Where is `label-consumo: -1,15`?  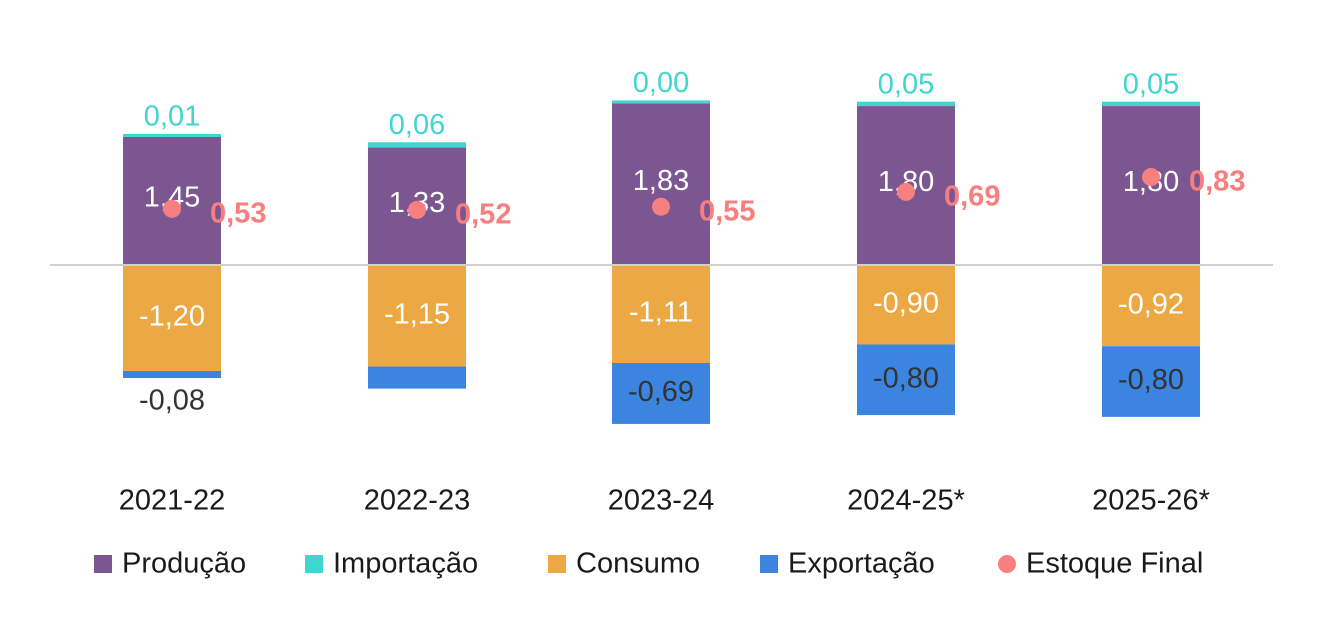 label-consumo: -1,15 is located at coordinates (417, 314).